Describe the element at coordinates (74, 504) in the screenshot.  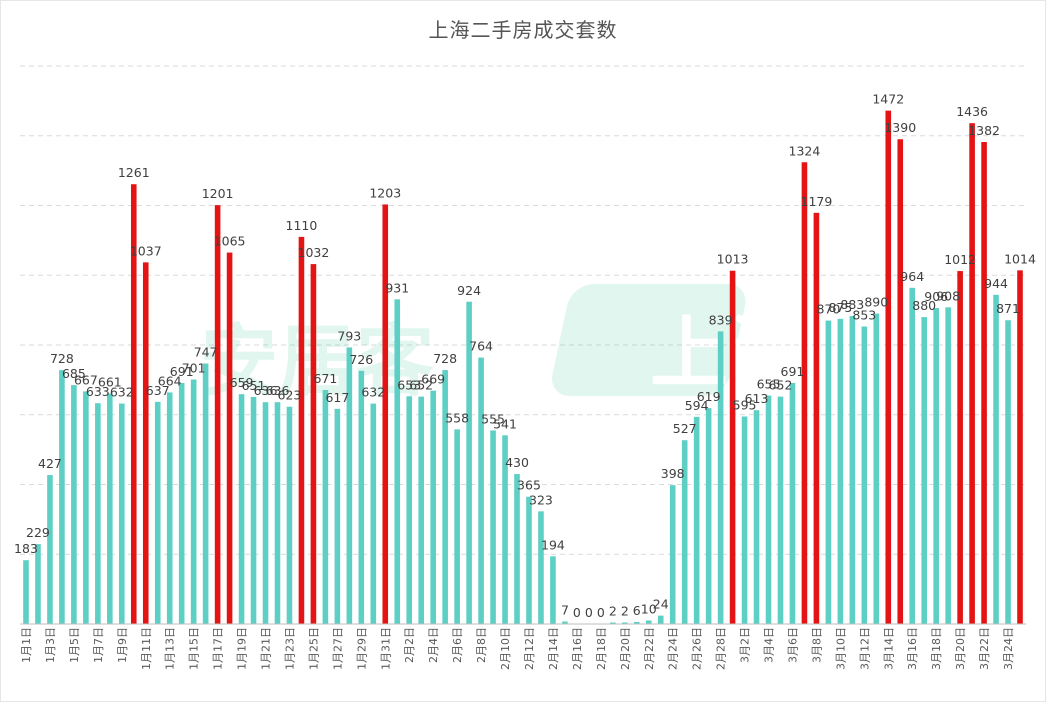
I see `bar-1月5日` at that location.